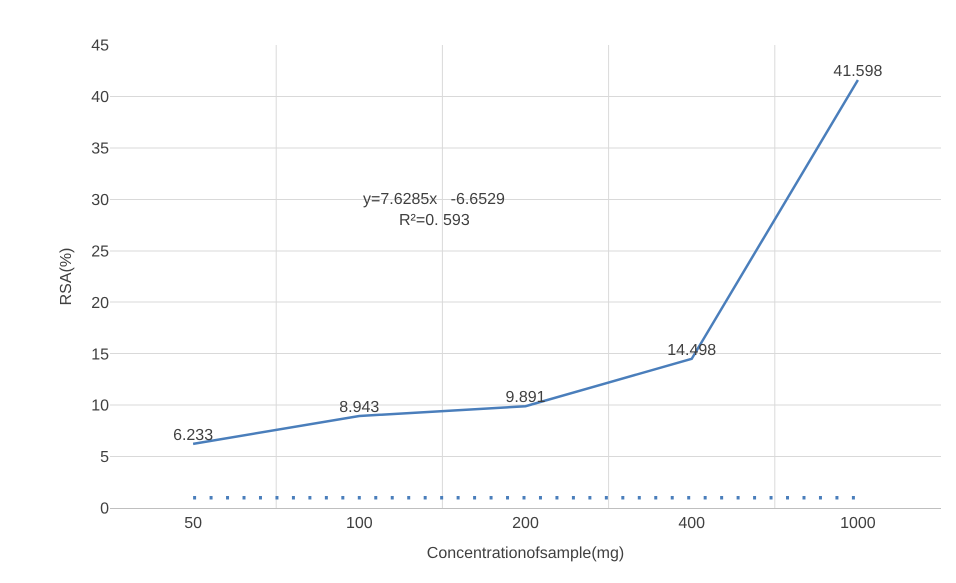  I want to click on y-tick-label: 35, so click(100, 149).